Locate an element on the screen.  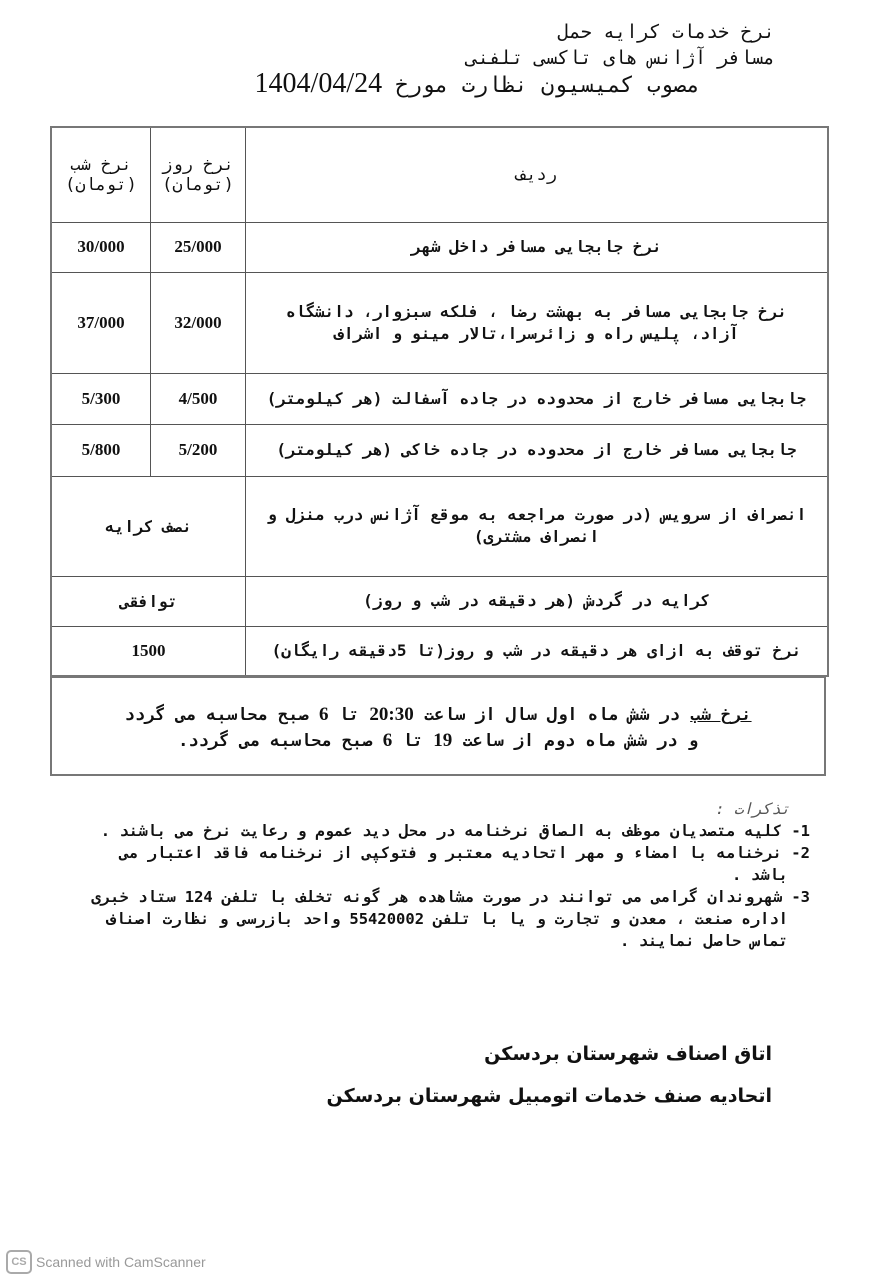
title-line-1: نرخ خدمات کرایه حمل is located at coordinates (666, 32).